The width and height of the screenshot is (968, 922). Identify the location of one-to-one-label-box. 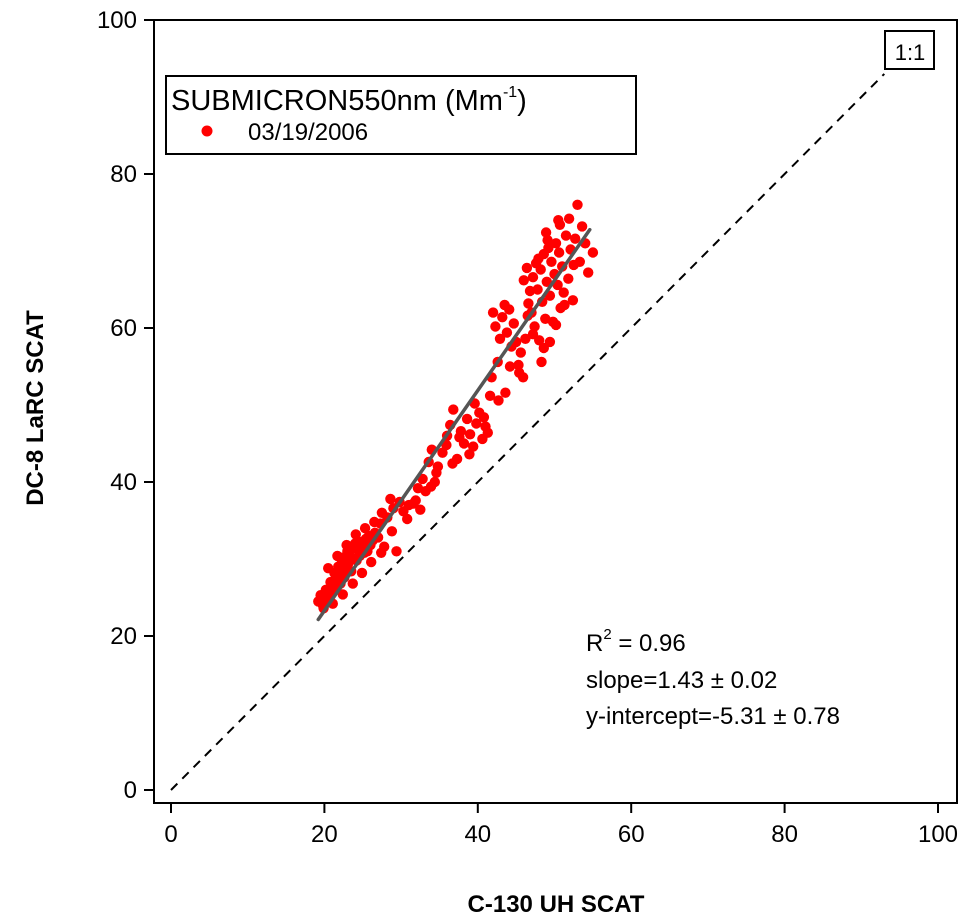
(909, 50).